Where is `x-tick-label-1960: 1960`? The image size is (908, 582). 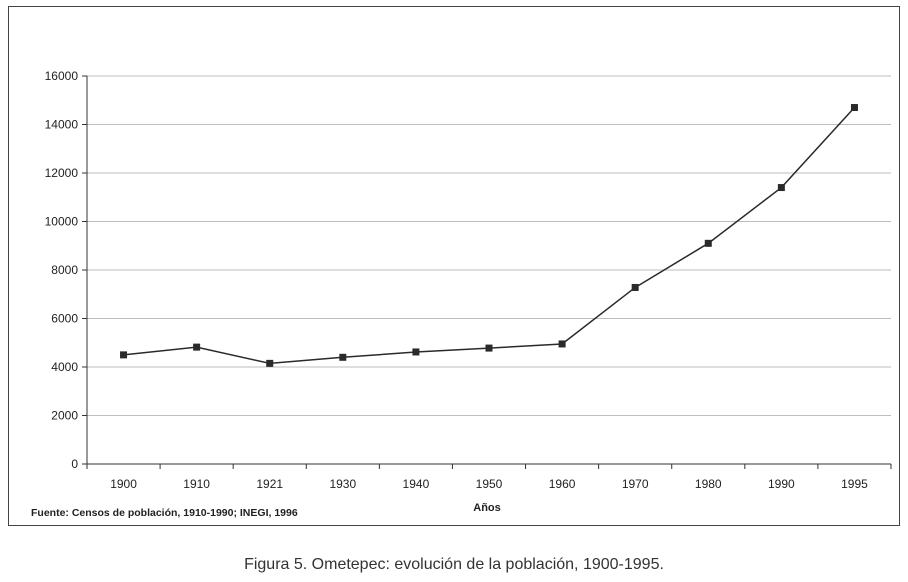 x-tick-label-1960: 1960 is located at coordinates (562, 484).